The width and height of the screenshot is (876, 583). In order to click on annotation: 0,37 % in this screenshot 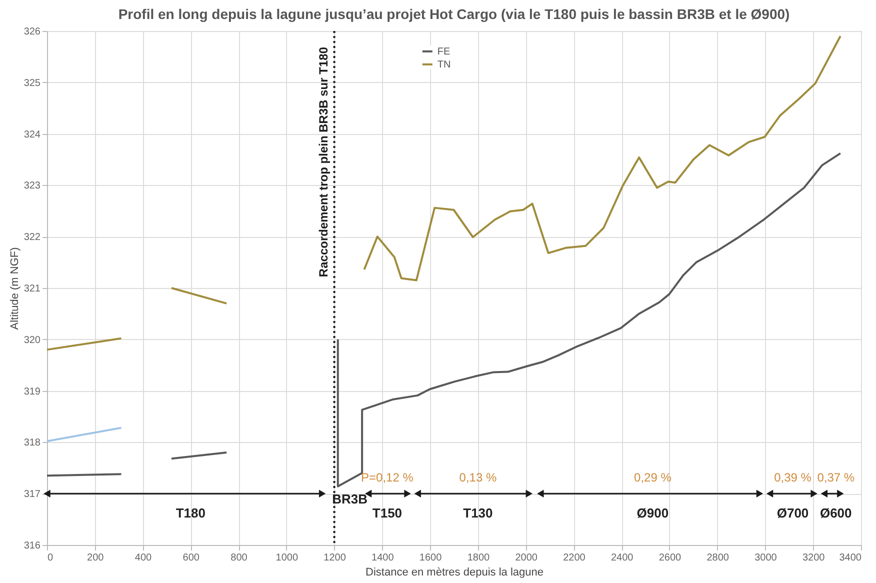, I will do `click(836, 477)`.